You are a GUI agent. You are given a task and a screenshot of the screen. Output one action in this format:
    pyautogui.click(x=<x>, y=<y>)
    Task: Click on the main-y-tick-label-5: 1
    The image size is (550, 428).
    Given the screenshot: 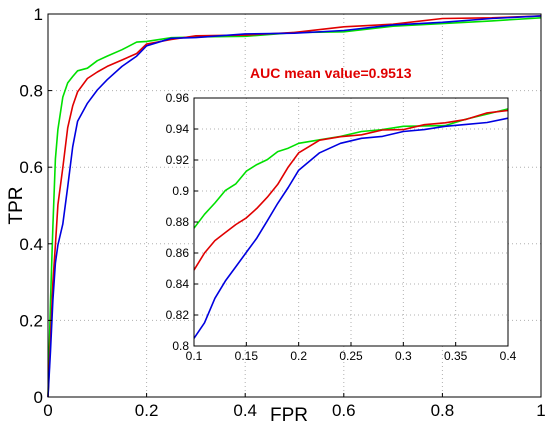 What is the action you would take?
    pyautogui.click(x=38, y=14)
    